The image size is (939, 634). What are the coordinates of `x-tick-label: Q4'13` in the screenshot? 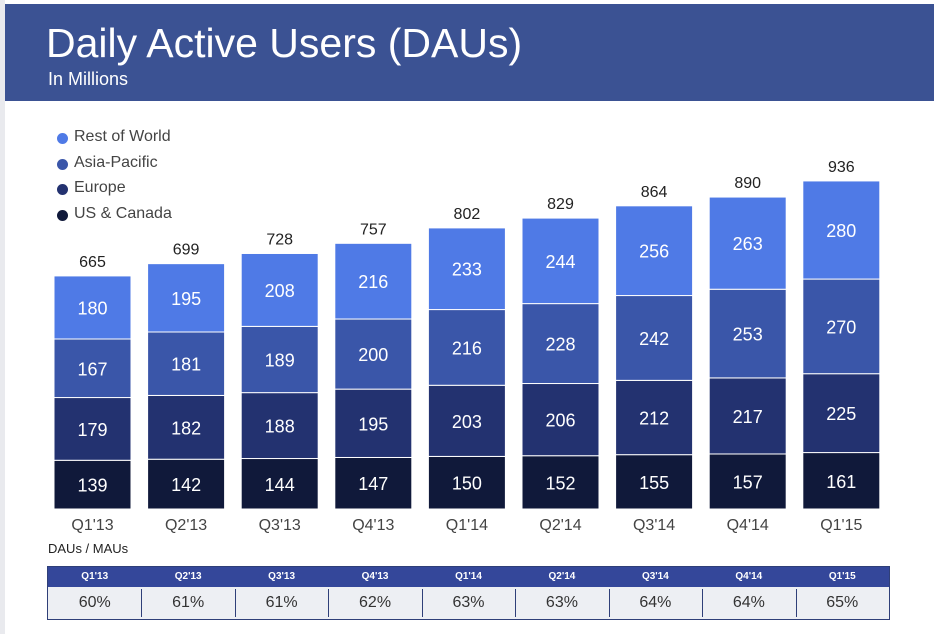 It's located at (373, 525).